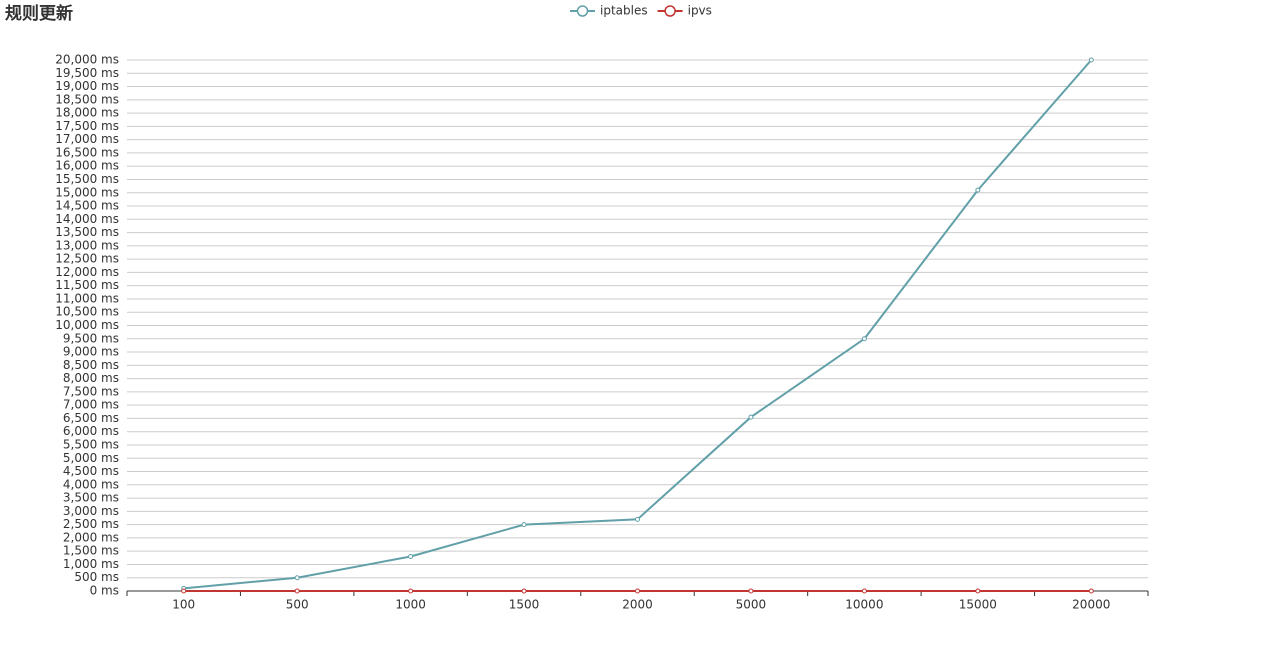  Describe the element at coordinates (87, 206) in the screenshot. I see `y-tick-label: 14,500 ms` at that location.